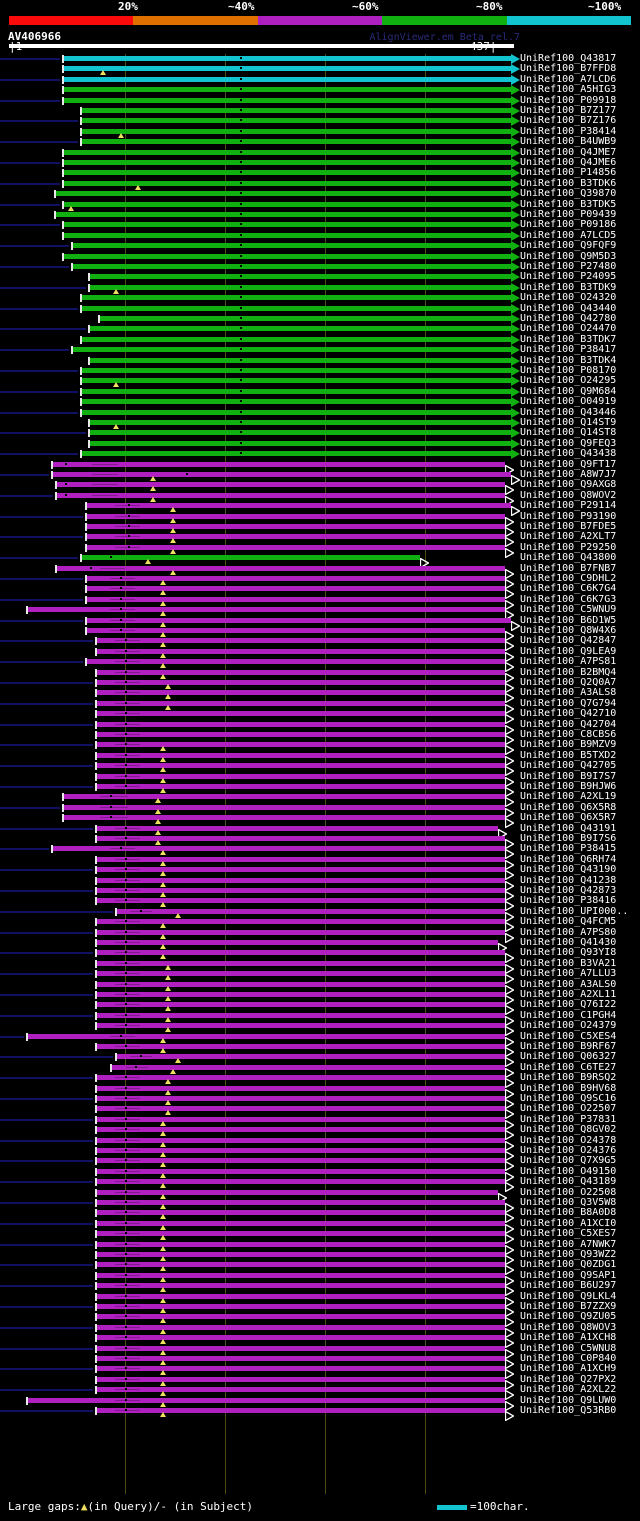  Describe the element at coordinates (320, 477) in the screenshot. I see `alignment-row: UniRef100_A8W7J7` at that location.